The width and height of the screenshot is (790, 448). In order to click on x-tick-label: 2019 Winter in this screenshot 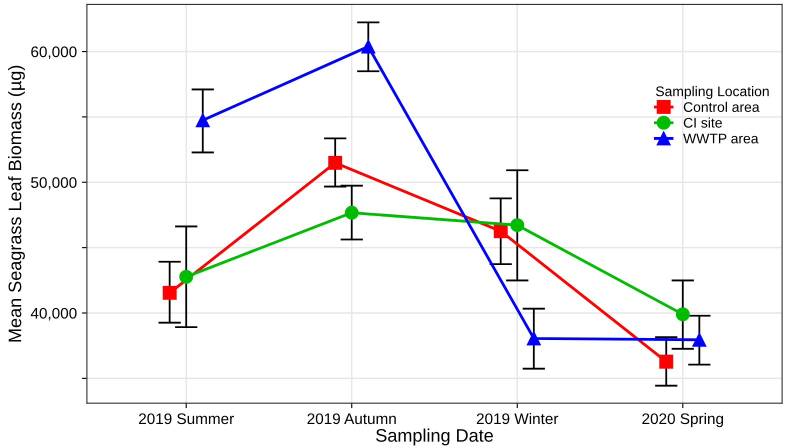, I will do `click(517, 418)`.